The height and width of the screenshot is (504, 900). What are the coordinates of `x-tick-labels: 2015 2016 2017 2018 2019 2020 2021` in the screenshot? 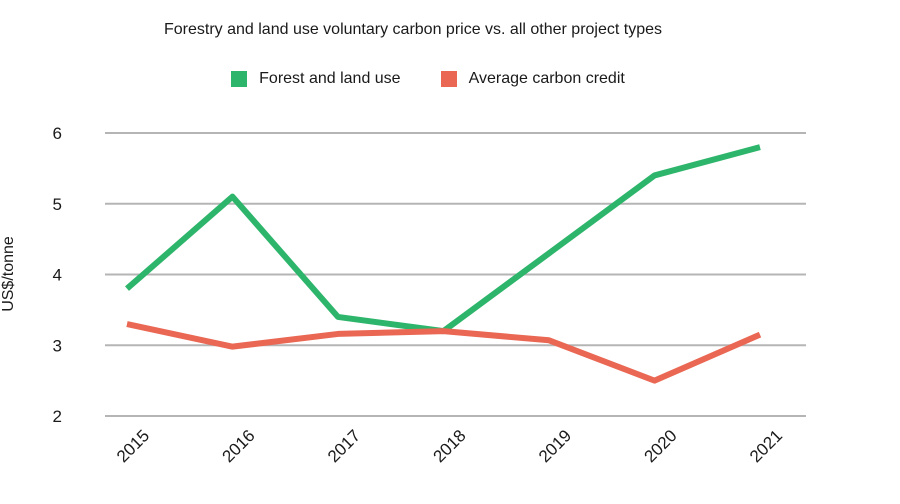 It's located at (449, 446).